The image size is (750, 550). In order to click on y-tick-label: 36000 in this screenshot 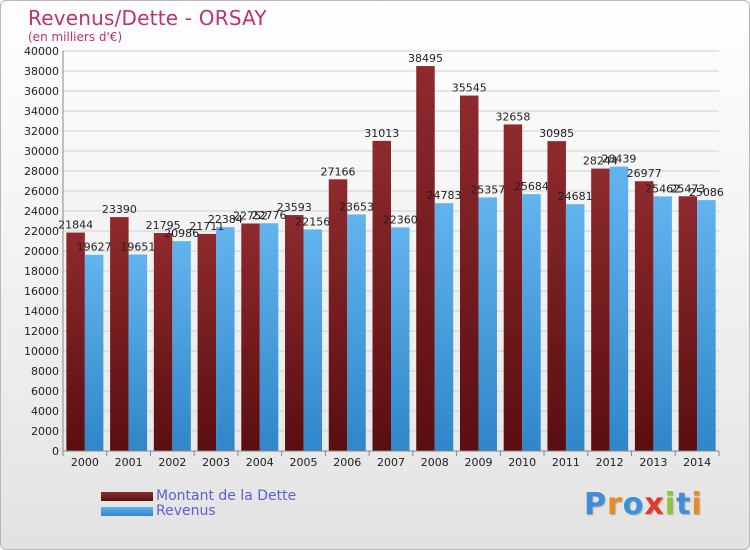, I will do `click(41, 91)`.